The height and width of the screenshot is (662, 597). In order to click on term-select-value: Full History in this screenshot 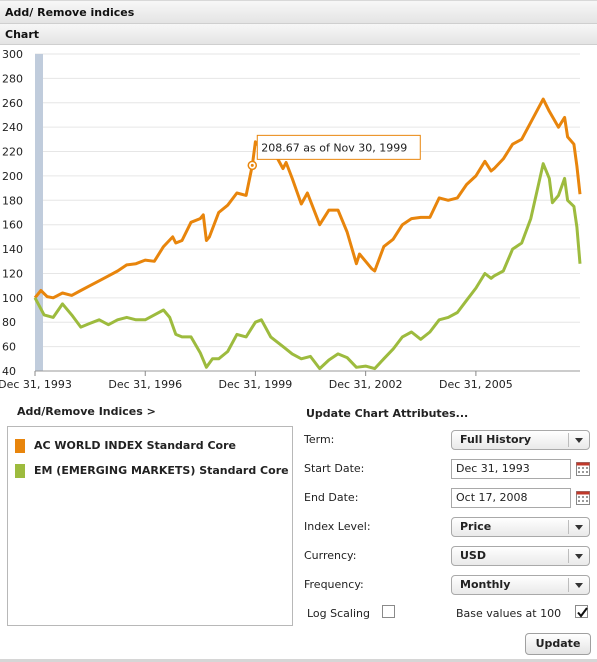, I will do `click(496, 439)`.